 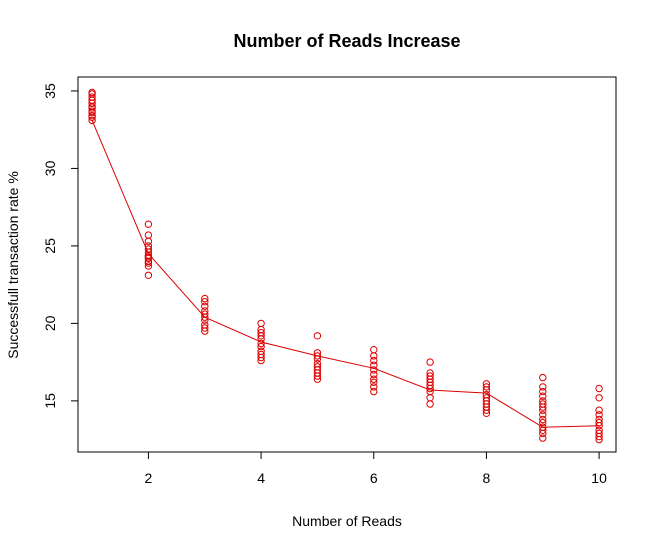 What do you see at coordinates (50, 246) in the screenshot?
I see `y-tick-label: 25` at bounding box center [50, 246].